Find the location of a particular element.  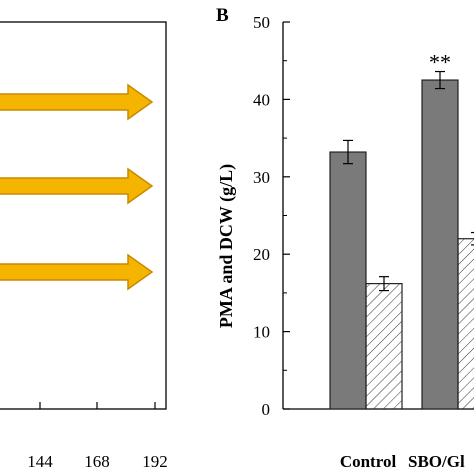

y-tick-label: 10 is located at coordinates (261, 332).